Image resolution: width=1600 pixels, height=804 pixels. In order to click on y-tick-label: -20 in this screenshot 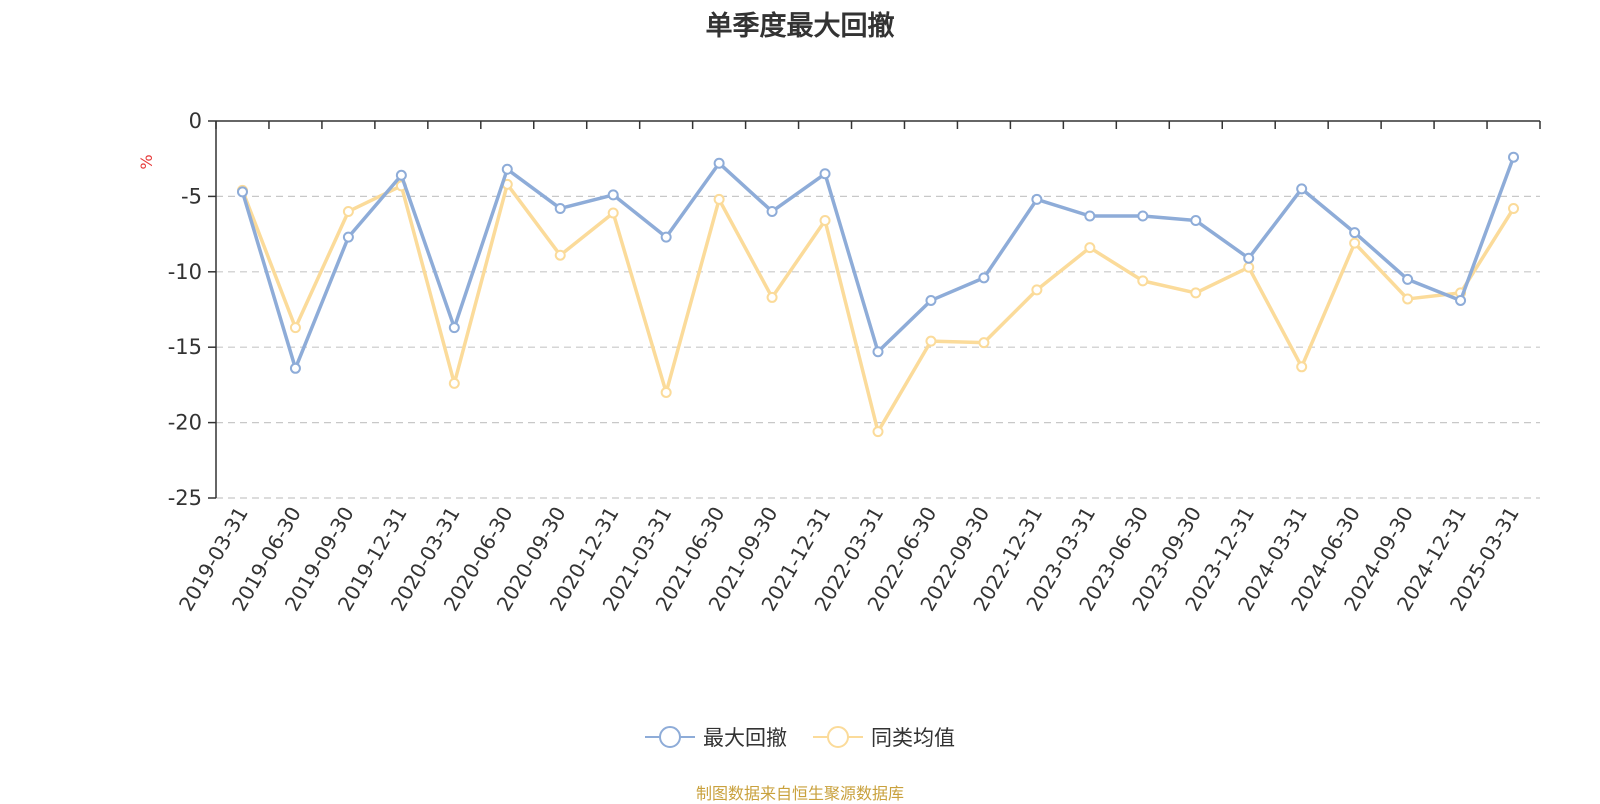, I will do `click(185, 423)`.